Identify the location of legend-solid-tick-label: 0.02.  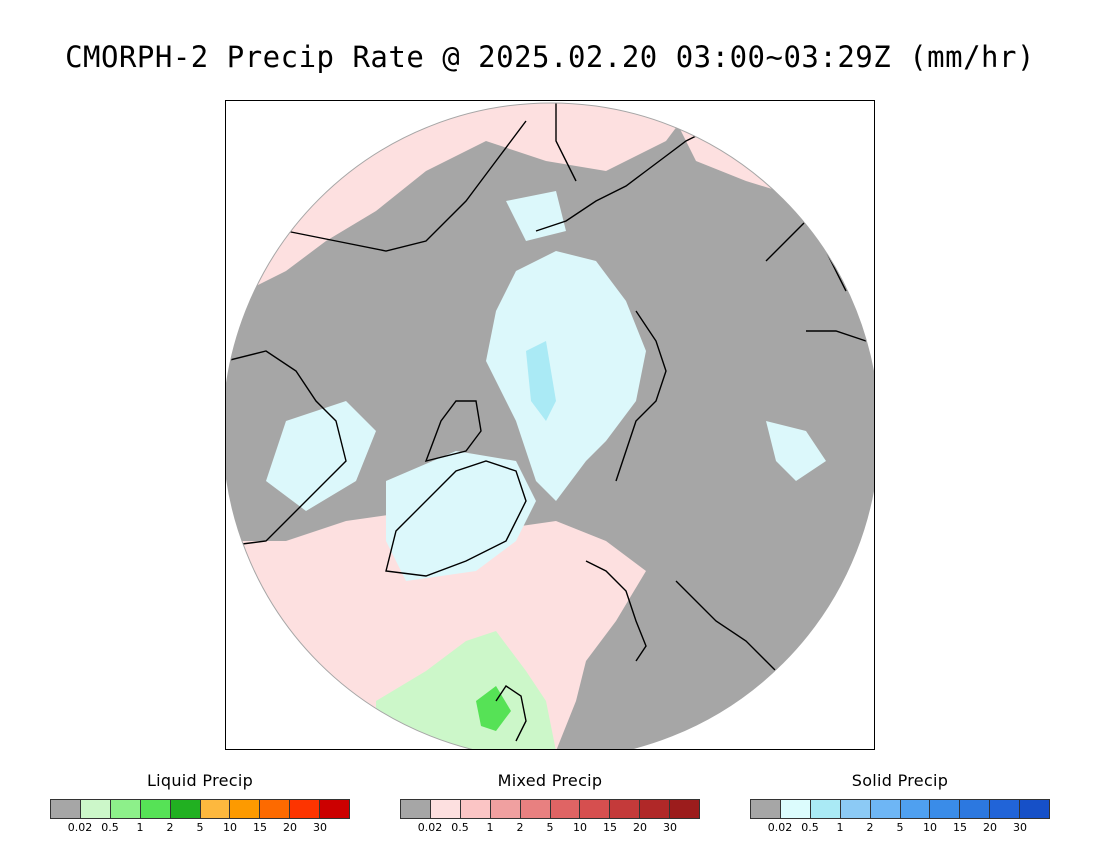
(780, 827).